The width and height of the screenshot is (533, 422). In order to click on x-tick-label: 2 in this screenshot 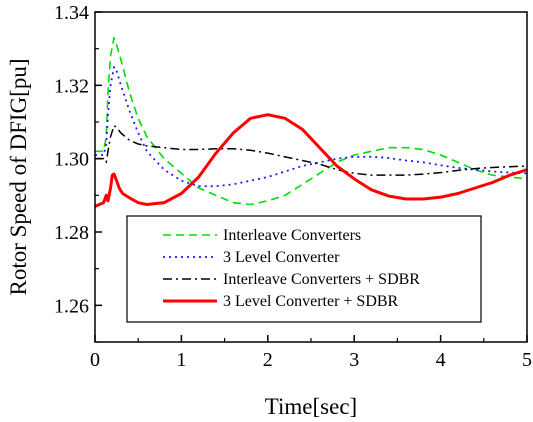, I will do `click(268, 360)`.